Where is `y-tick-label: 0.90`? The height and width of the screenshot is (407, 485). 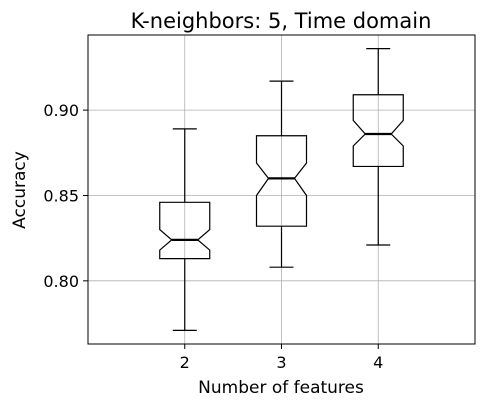
y-tick-label: 0.90 is located at coordinates (61, 110).